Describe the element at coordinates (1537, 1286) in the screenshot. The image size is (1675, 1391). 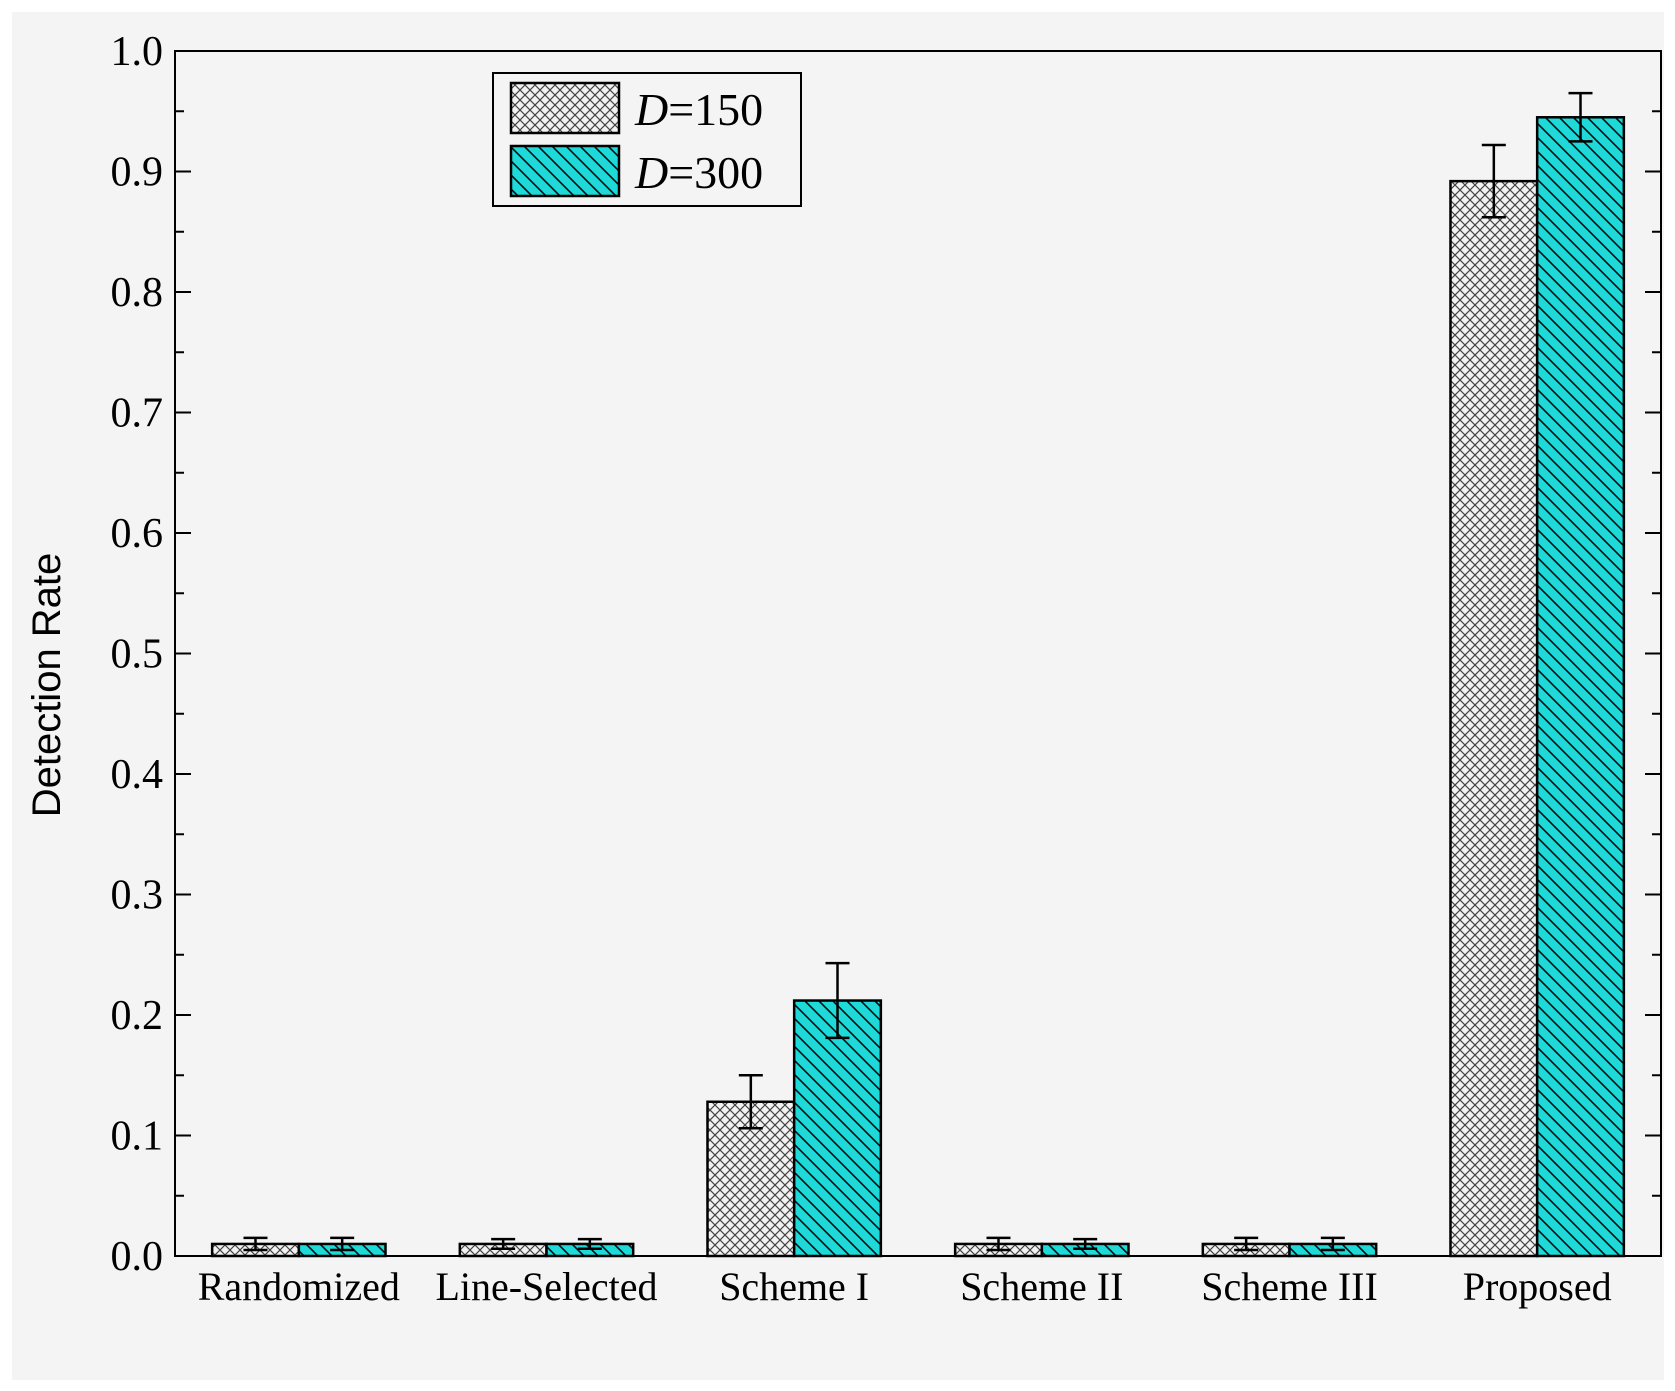
I see `x-tick-label: Proposed` at that location.